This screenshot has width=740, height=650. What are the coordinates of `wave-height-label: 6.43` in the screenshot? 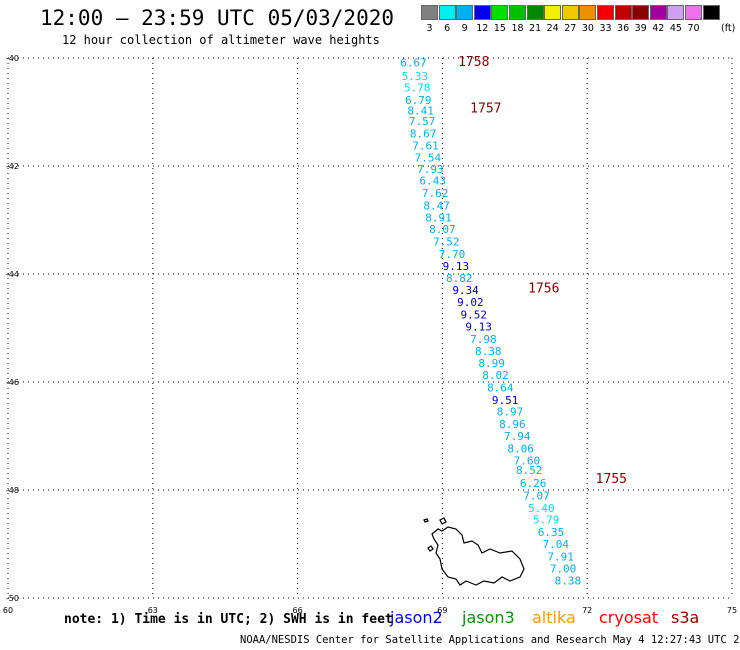 It's located at (432, 181).